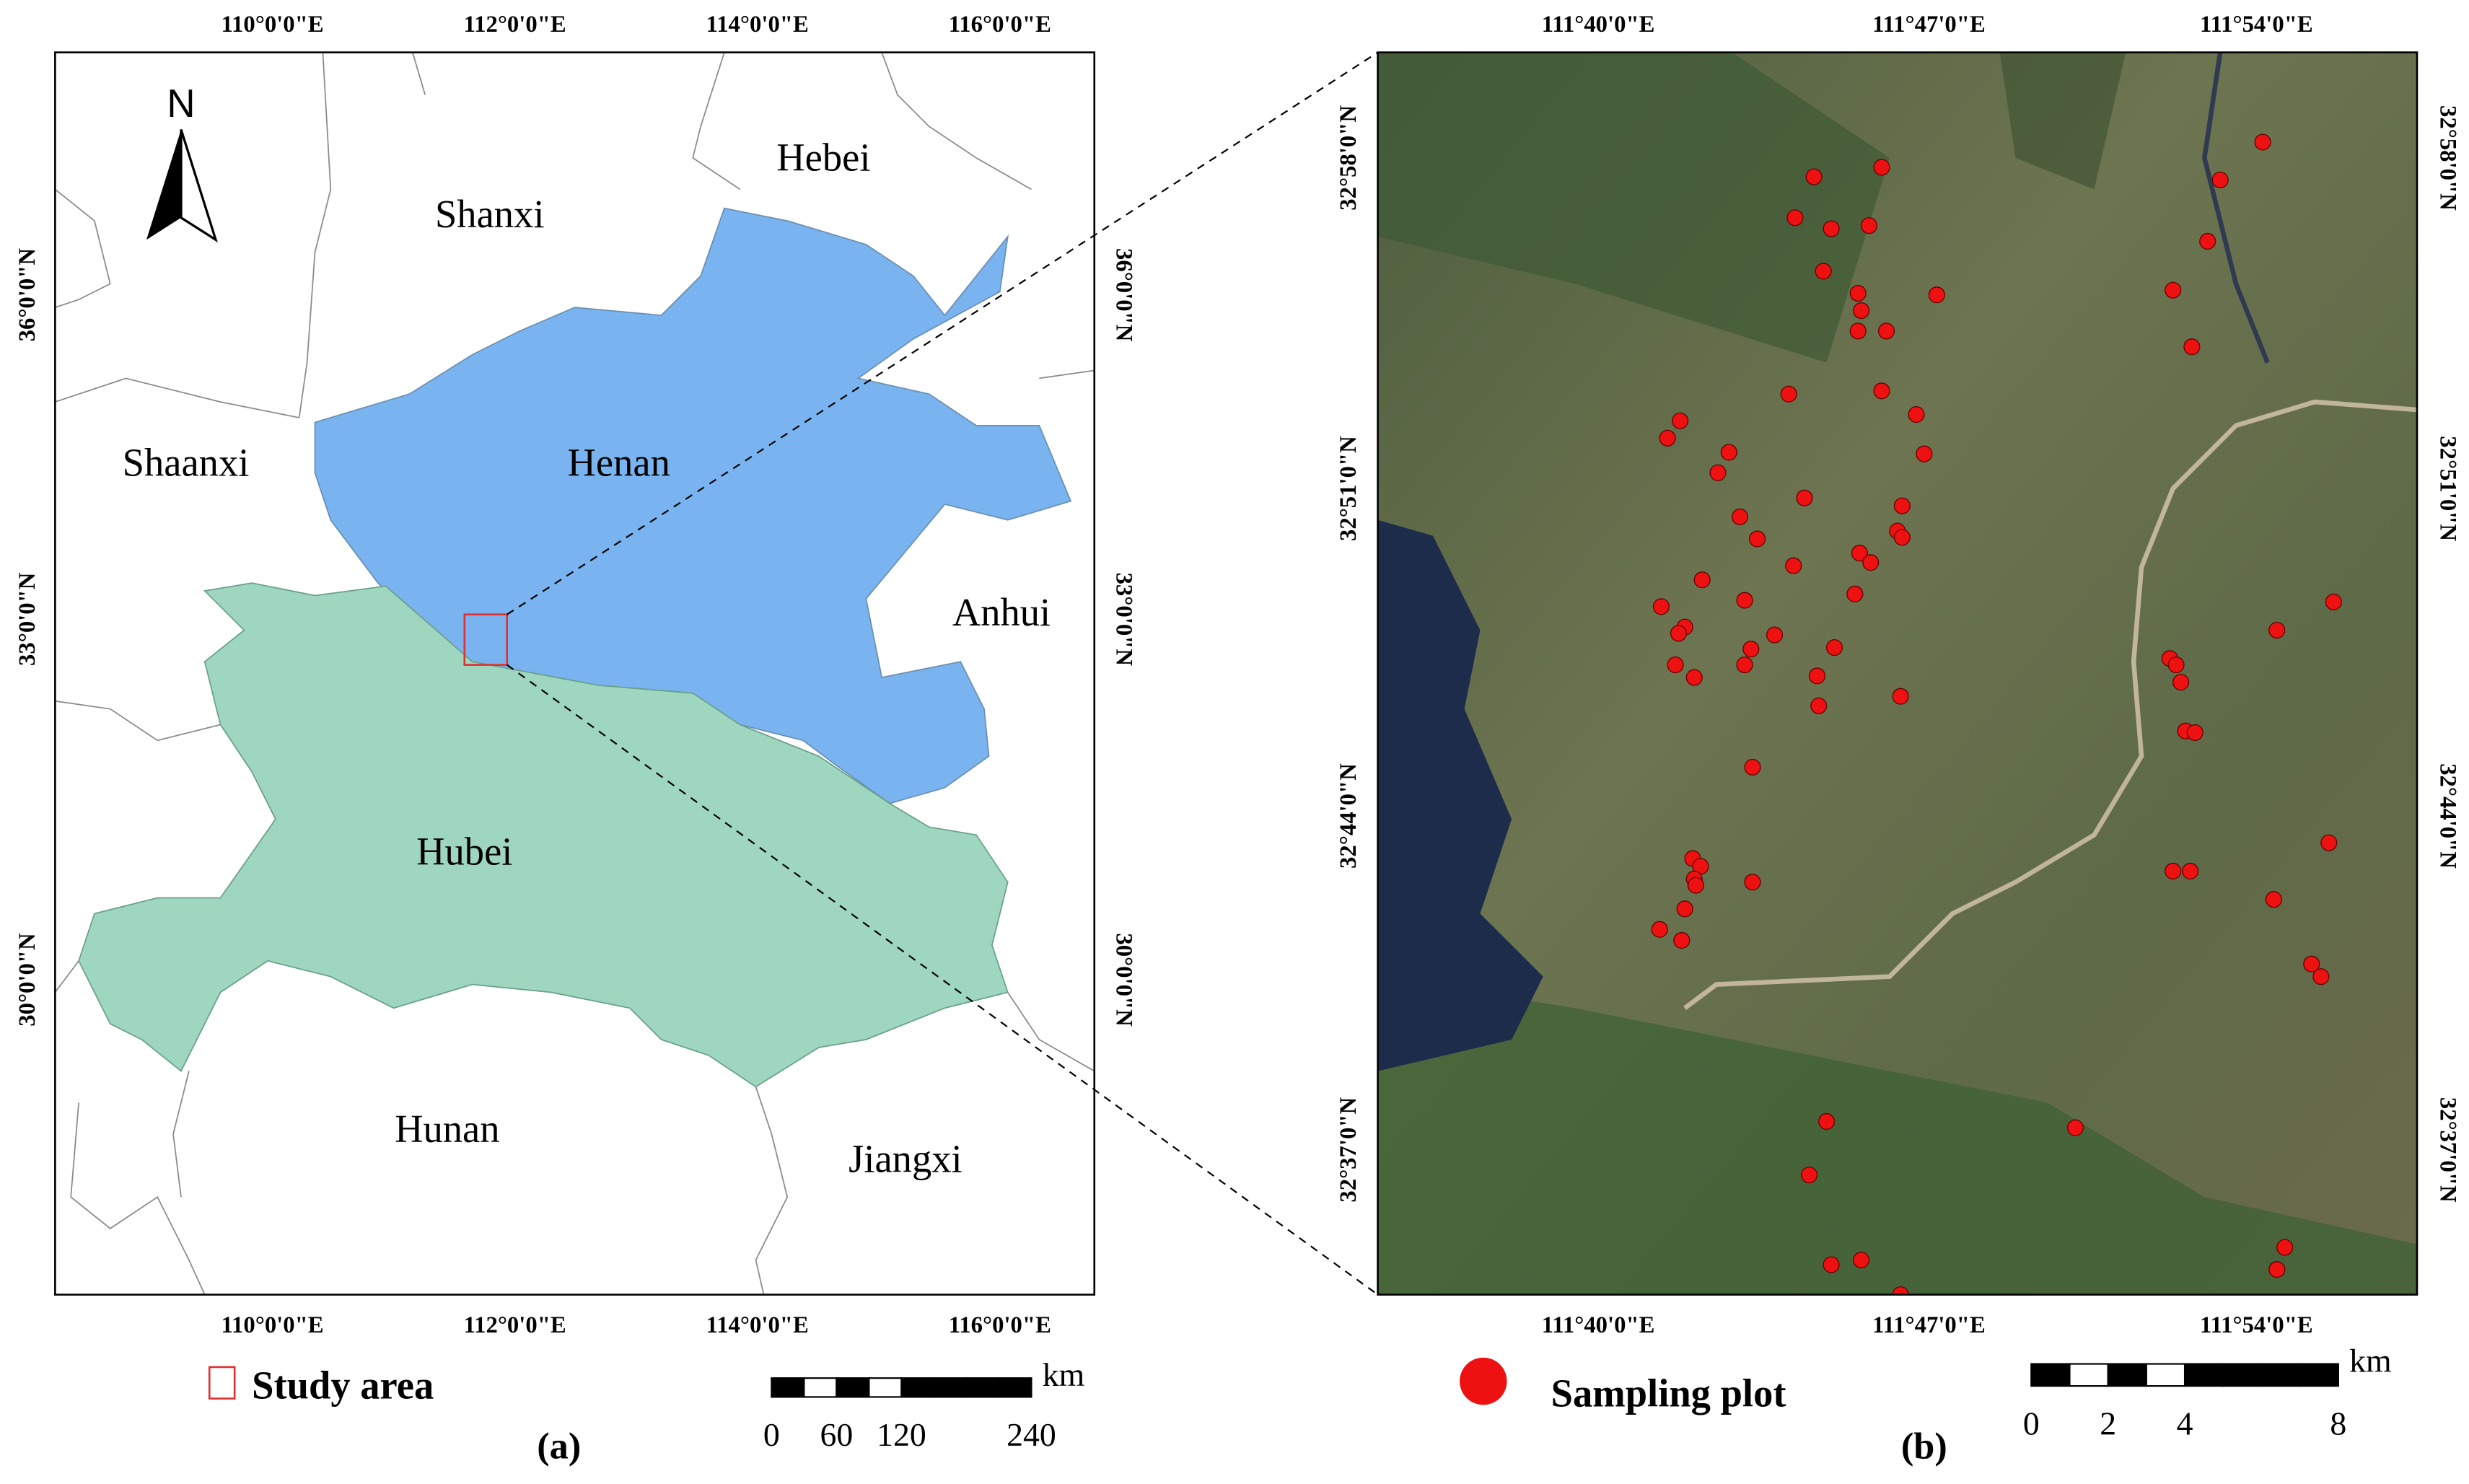 This screenshot has height=1484, width=2469. I want to click on top-coord-label: 116°0'0"E, so click(1000, 25).